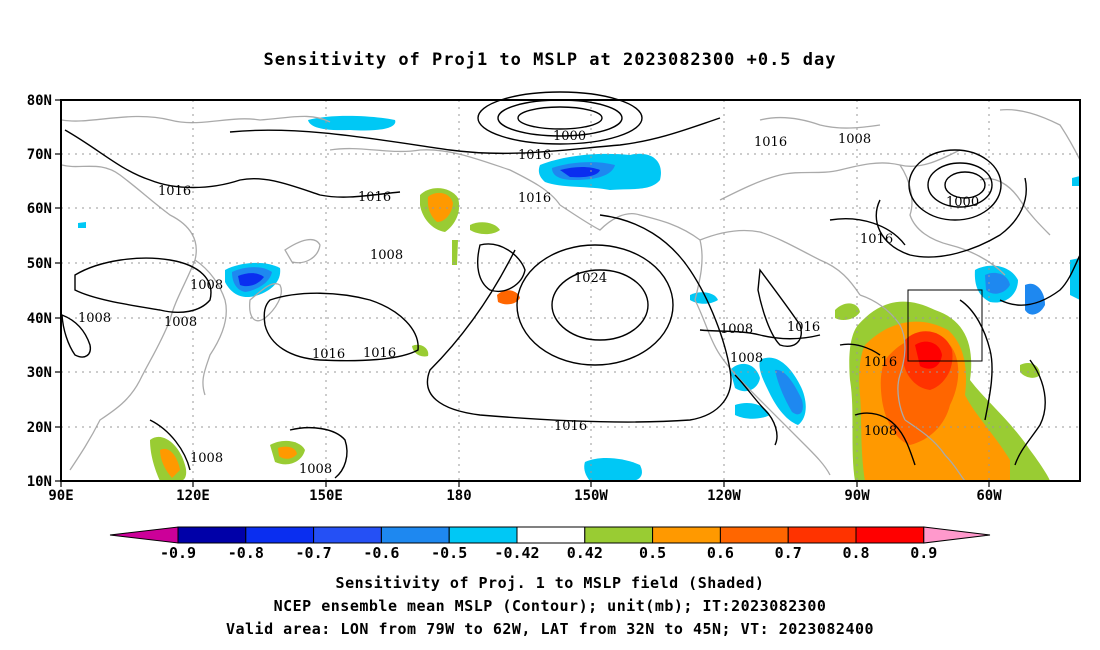  What do you see at coordinates (39, 209) in the screenshot?
I see `lat-tick-label: 60N` at bounding box center [39, 209].